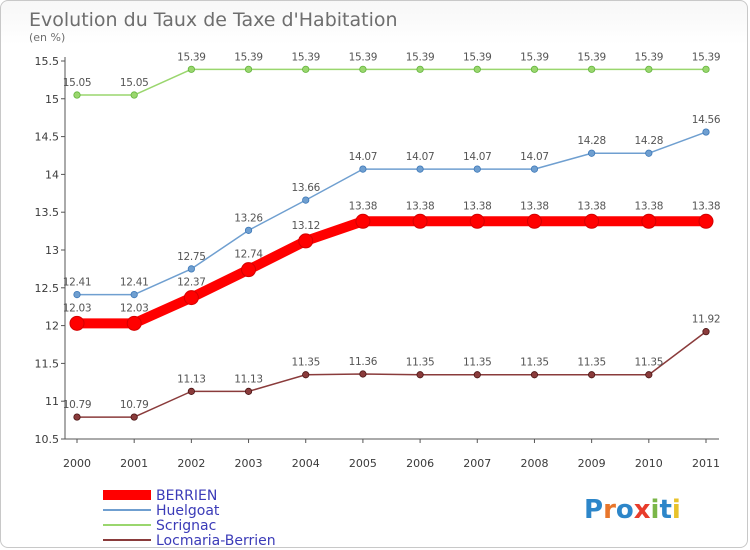 The image size is (750, 550). What do you see at coordinates (248, 218) in the screenshot?
I see `data-label: 13.26` at bounding box center [248, 218].